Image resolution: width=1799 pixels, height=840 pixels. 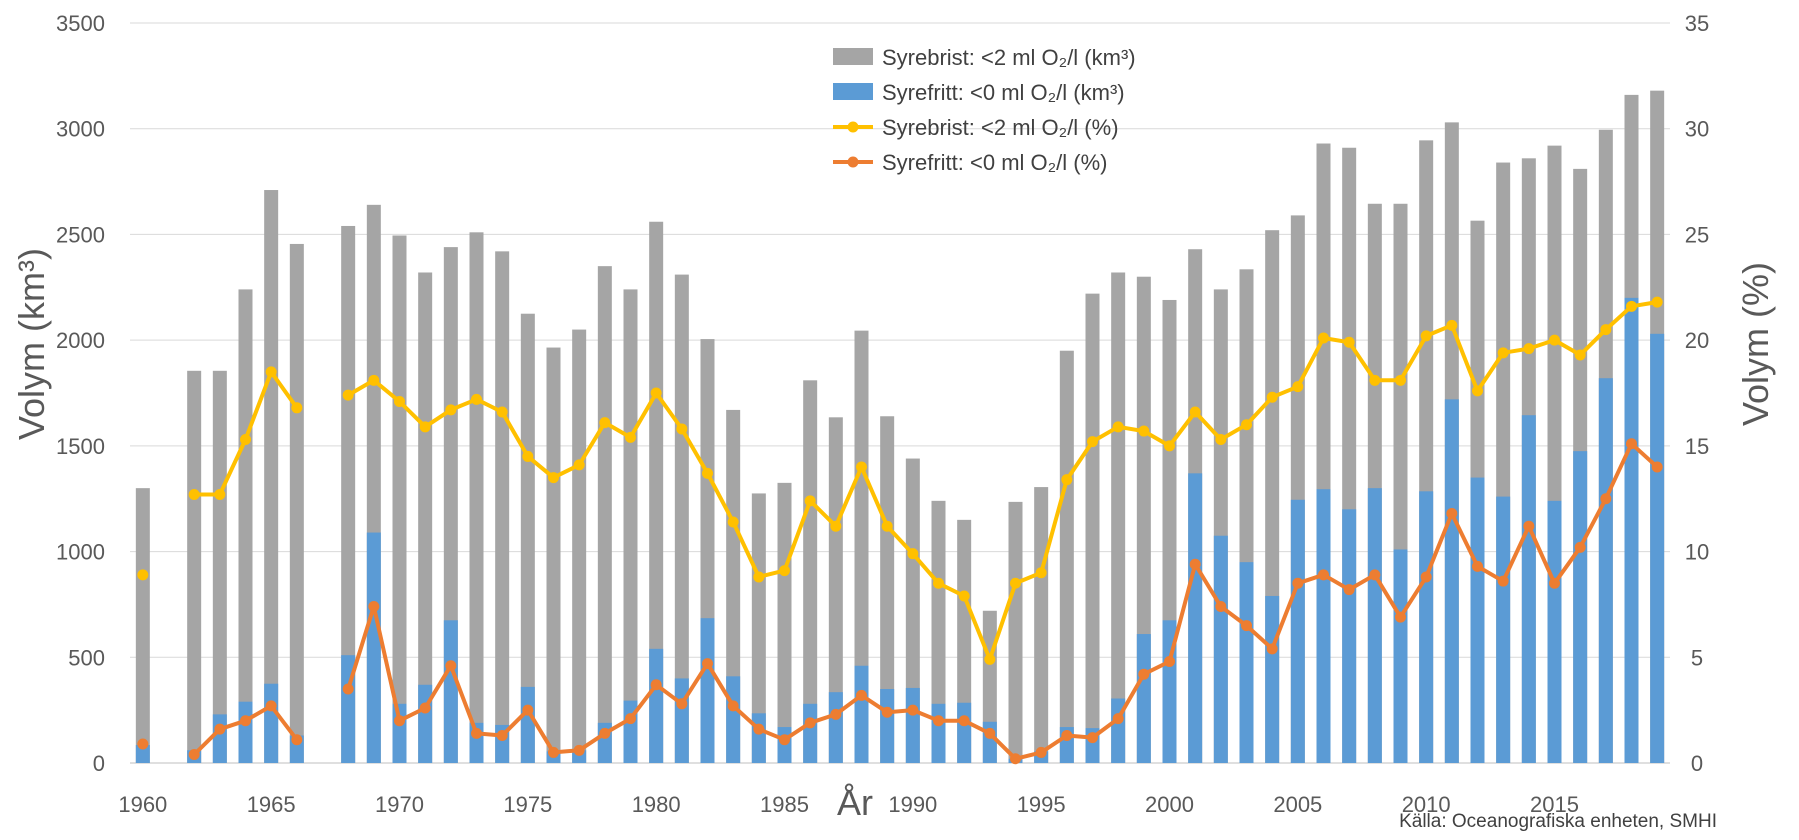 What do you see at coordinates (758, 628) in the screenshot?
I see `bar-syrebrist-1984` at bounding box center [758, 628].